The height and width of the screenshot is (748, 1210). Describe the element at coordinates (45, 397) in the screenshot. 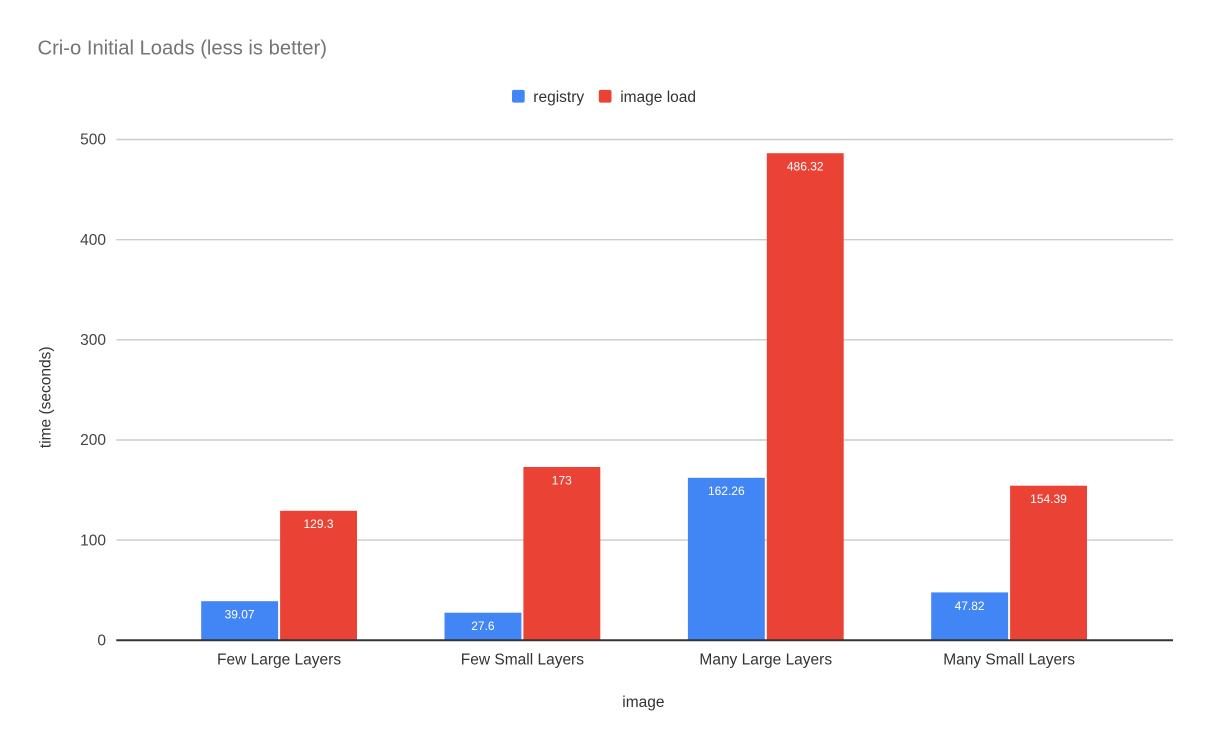

I see `svg-text: time (seconds)` at that location.